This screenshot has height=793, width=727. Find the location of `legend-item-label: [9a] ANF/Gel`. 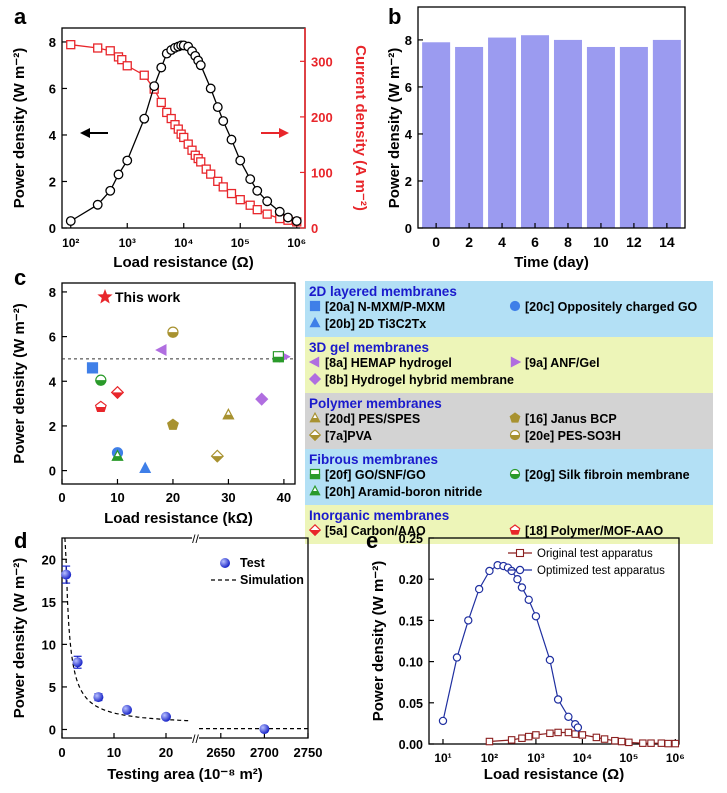

legend-item-label: [9a] ANF/Gel is located at coordinates (562, 363).